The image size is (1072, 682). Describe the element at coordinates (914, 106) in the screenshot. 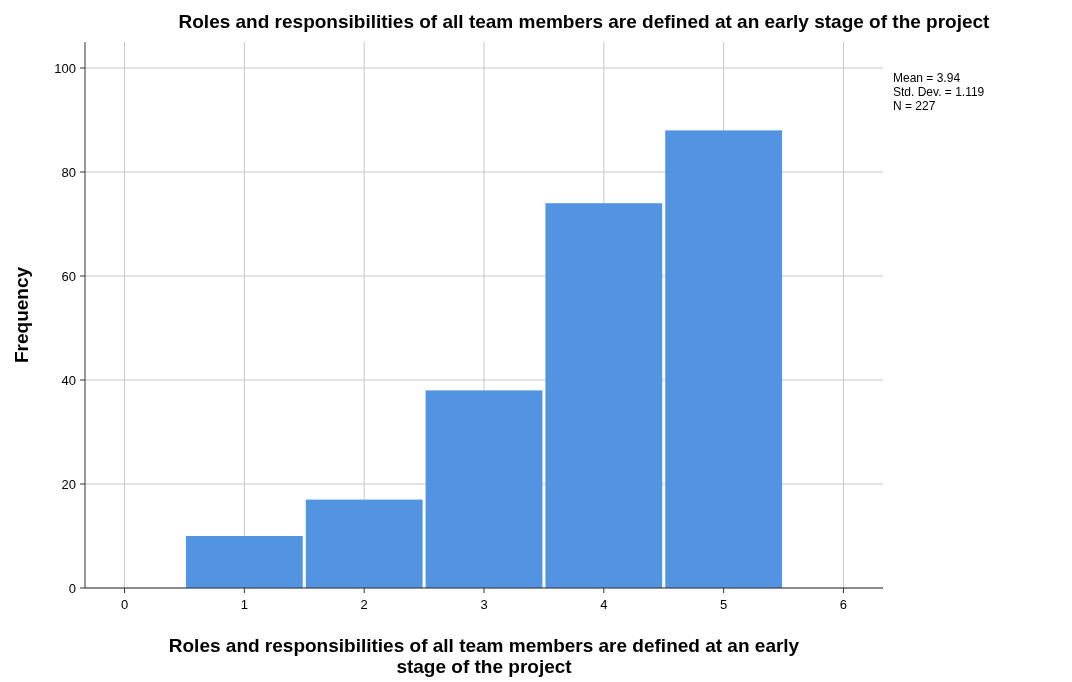

I see `text: N = 227` at that location.